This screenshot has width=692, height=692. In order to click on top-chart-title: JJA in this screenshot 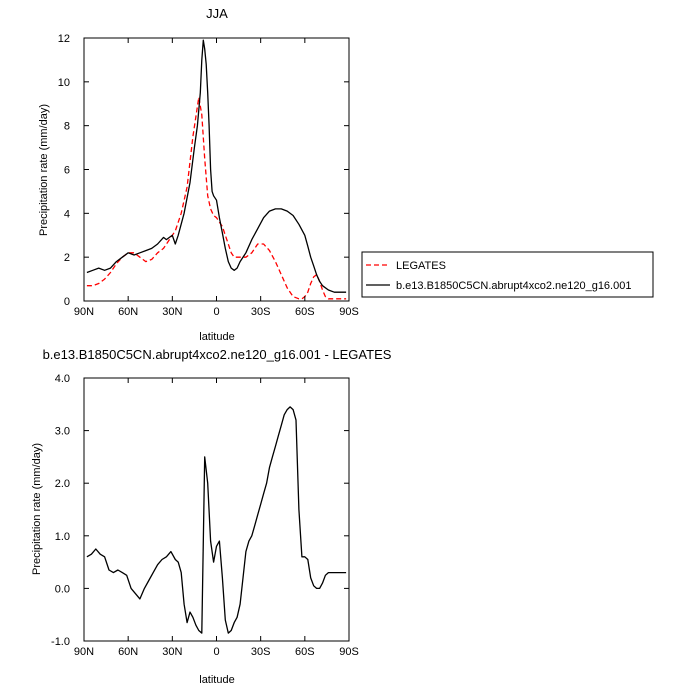, I will do `click(217, 13)`.